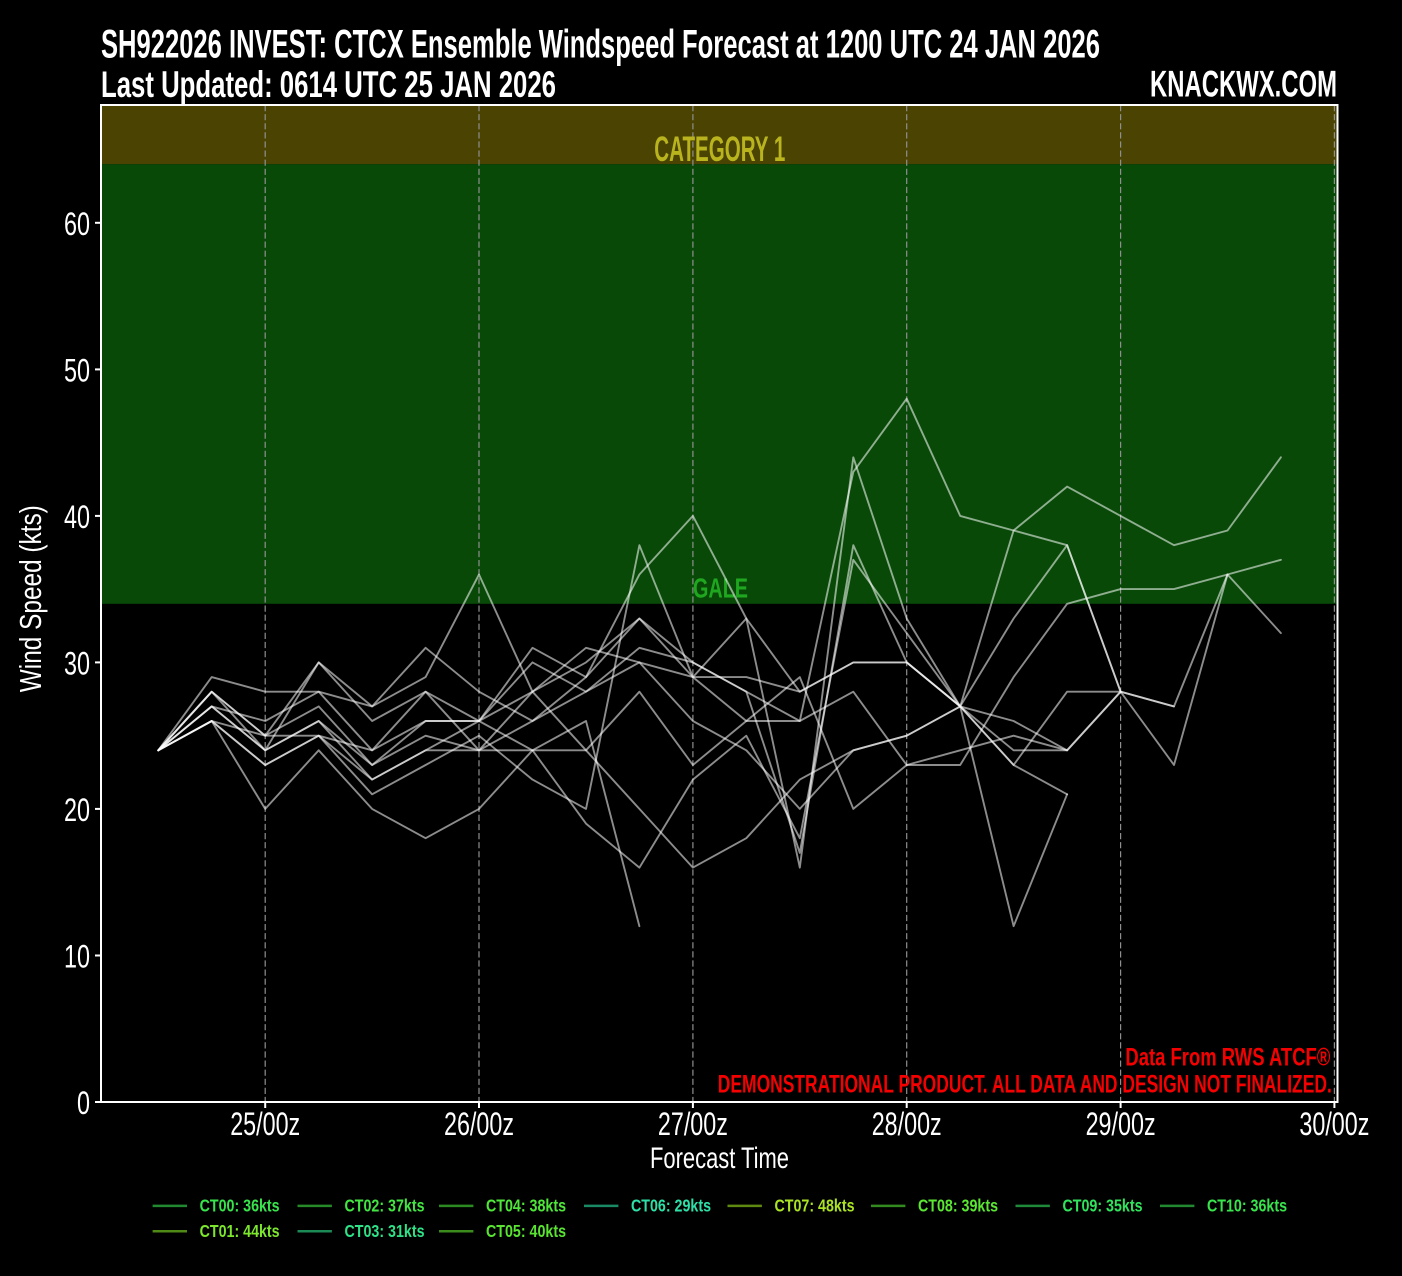  Describe the element at coordinates (77, 224) in the screenshot. I see `svg-text: 60` at that location.